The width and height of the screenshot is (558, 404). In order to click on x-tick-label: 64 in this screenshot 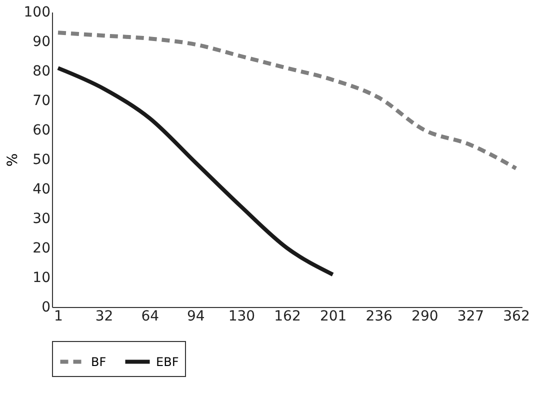, I will do `click(150, 316)`.